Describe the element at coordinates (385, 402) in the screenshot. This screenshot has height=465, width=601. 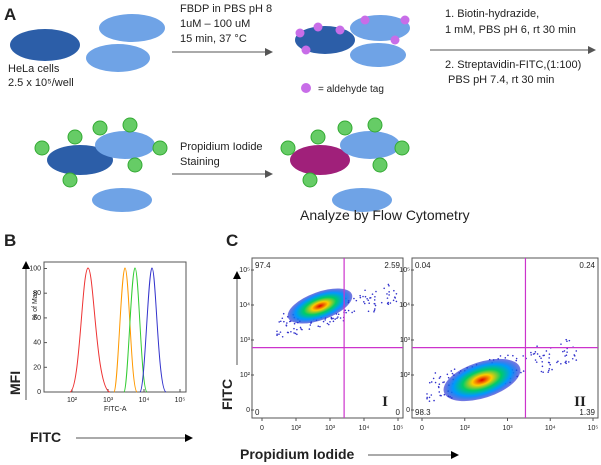
I see `plot-name: I` at that location.